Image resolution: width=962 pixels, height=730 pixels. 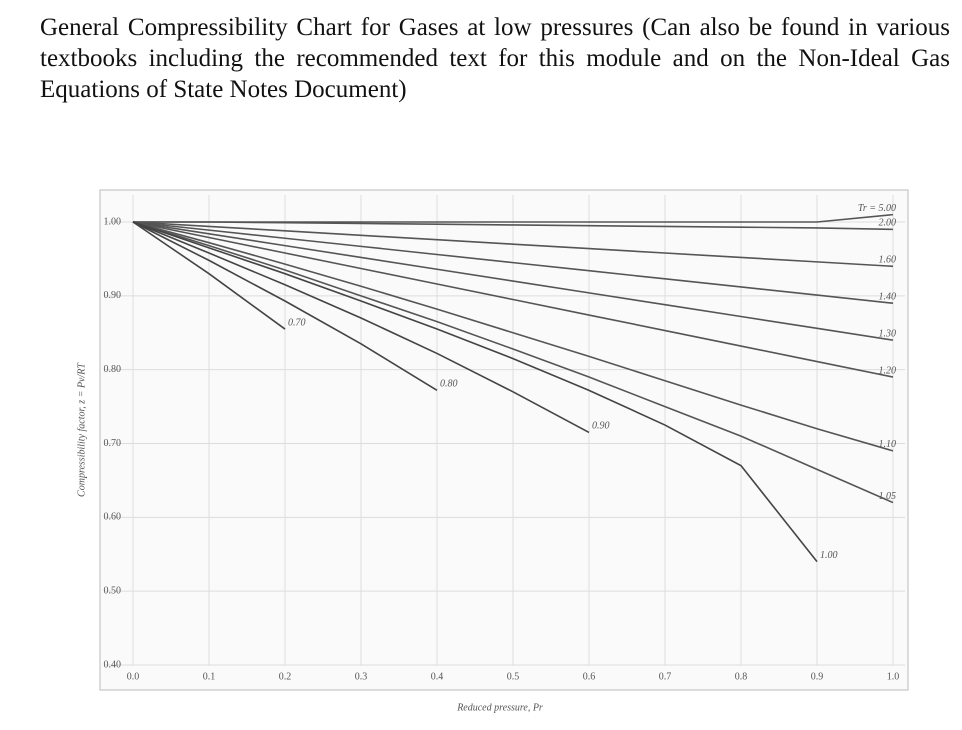 I want to click on x-tick-label: 0.2, so click(x=285, y=676).